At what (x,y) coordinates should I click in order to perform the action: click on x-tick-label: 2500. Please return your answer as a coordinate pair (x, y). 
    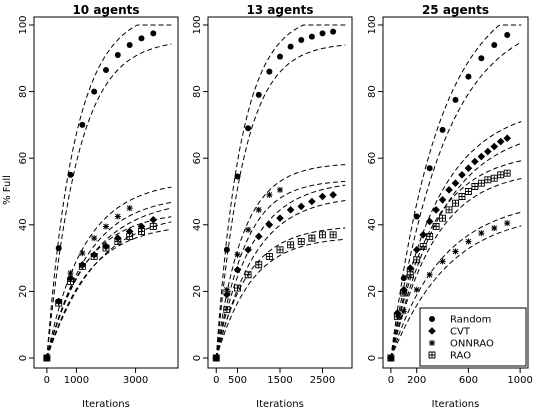
    Looking at the image, I should click on (322, 380).